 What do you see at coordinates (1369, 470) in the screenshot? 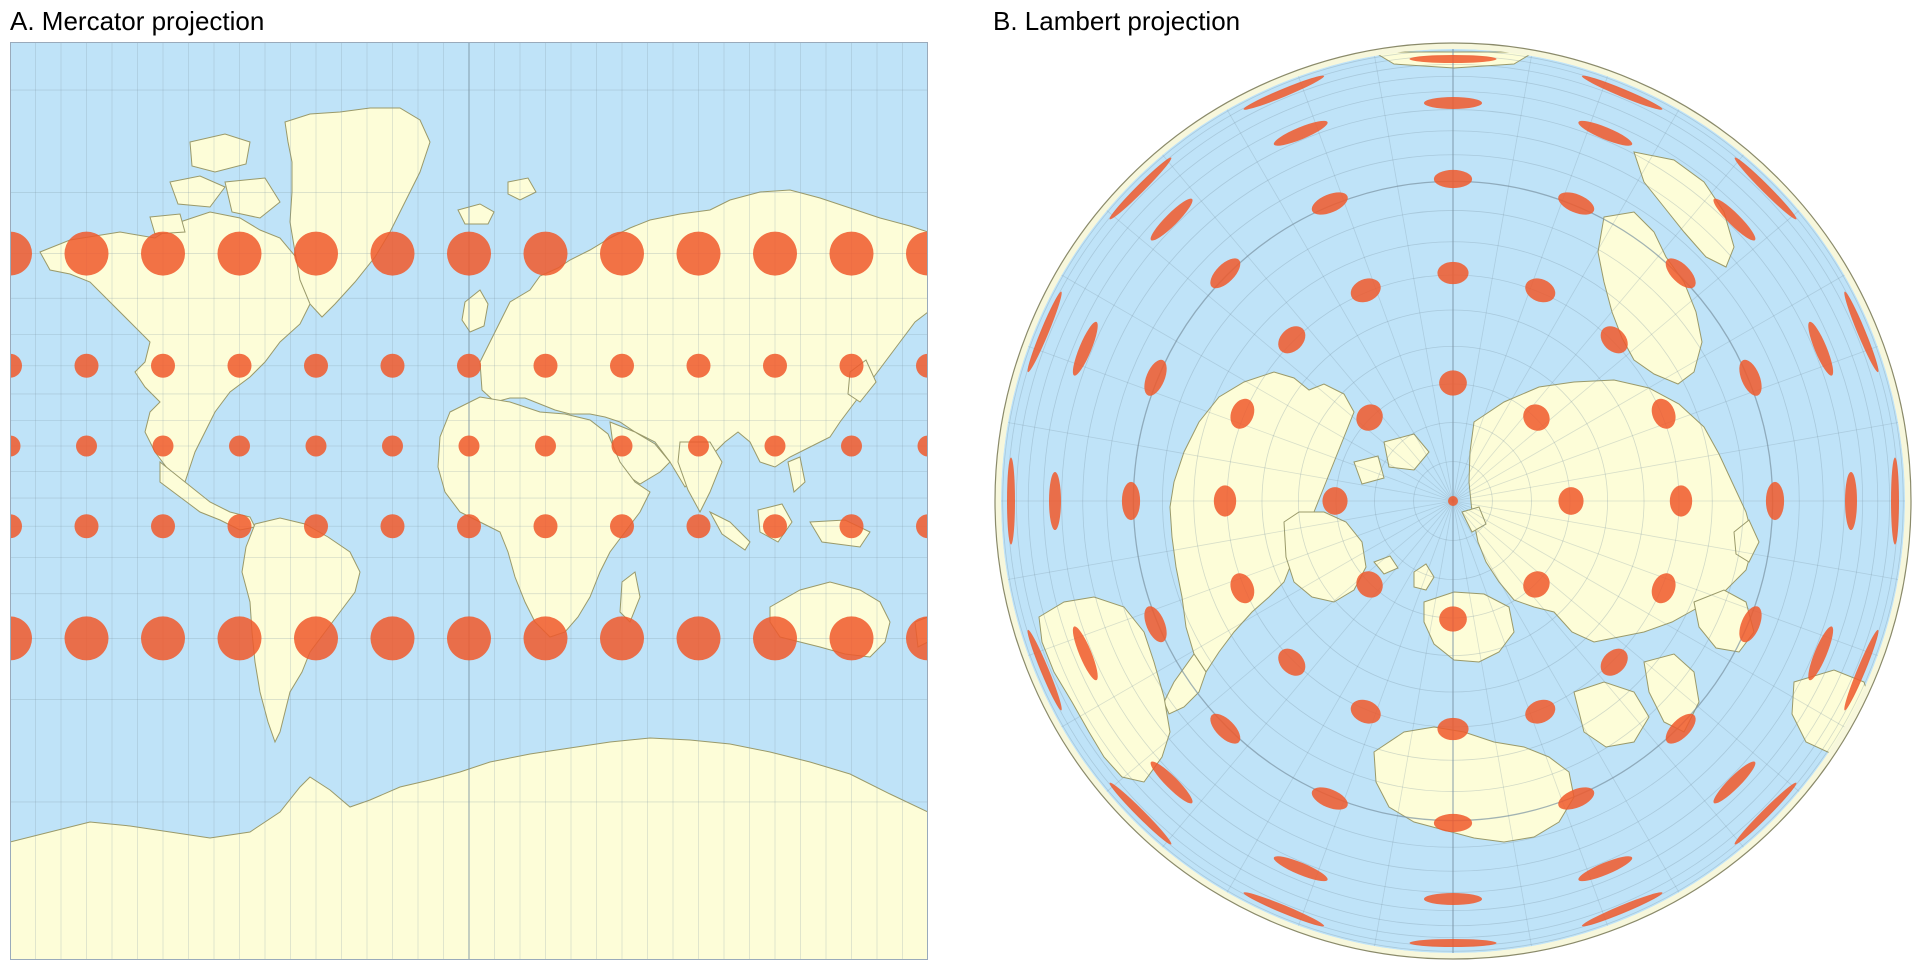
I see `lambert-arctic-islands-b` at bounding box center [1369, 470].